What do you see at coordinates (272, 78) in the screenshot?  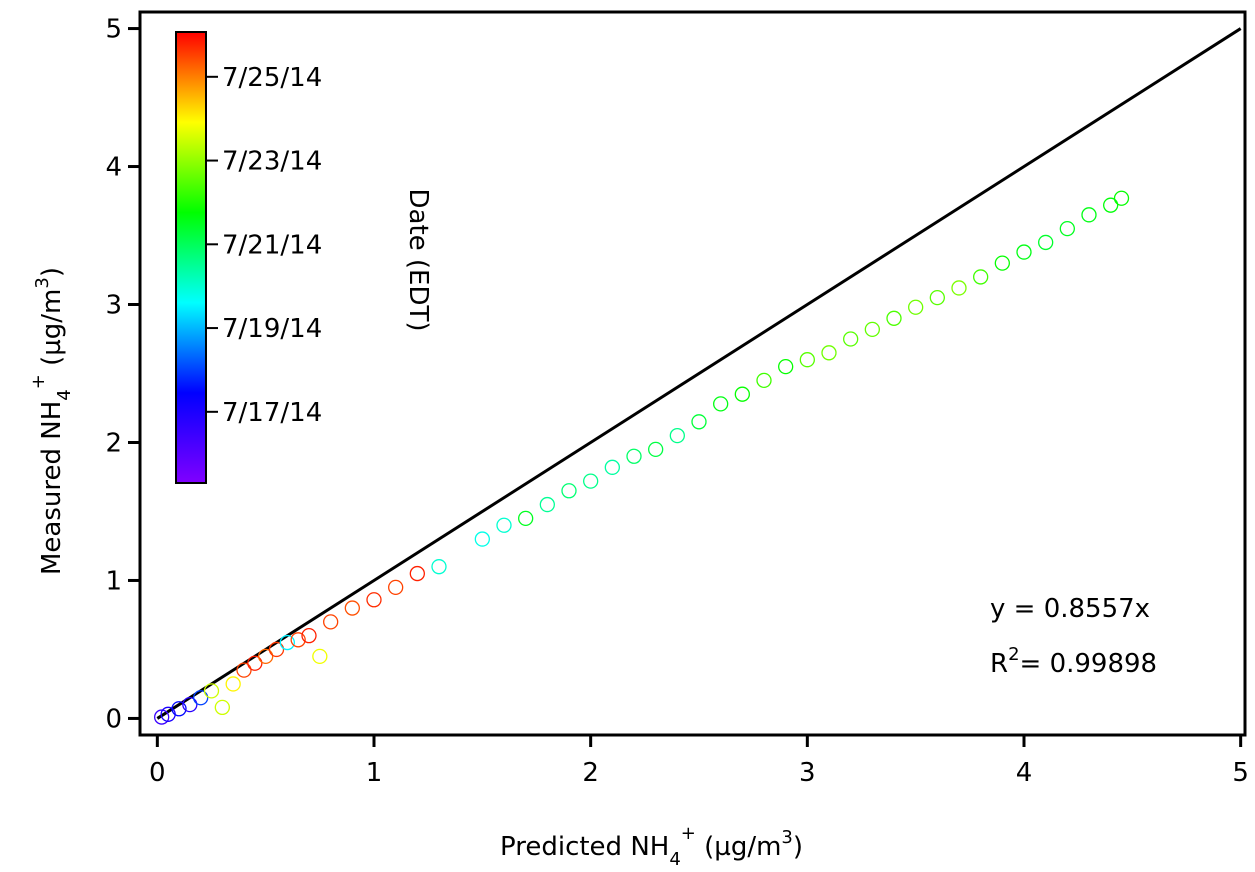 I see `colorbar-tick-label: 7/25/14` at bounding box center [272, 78].